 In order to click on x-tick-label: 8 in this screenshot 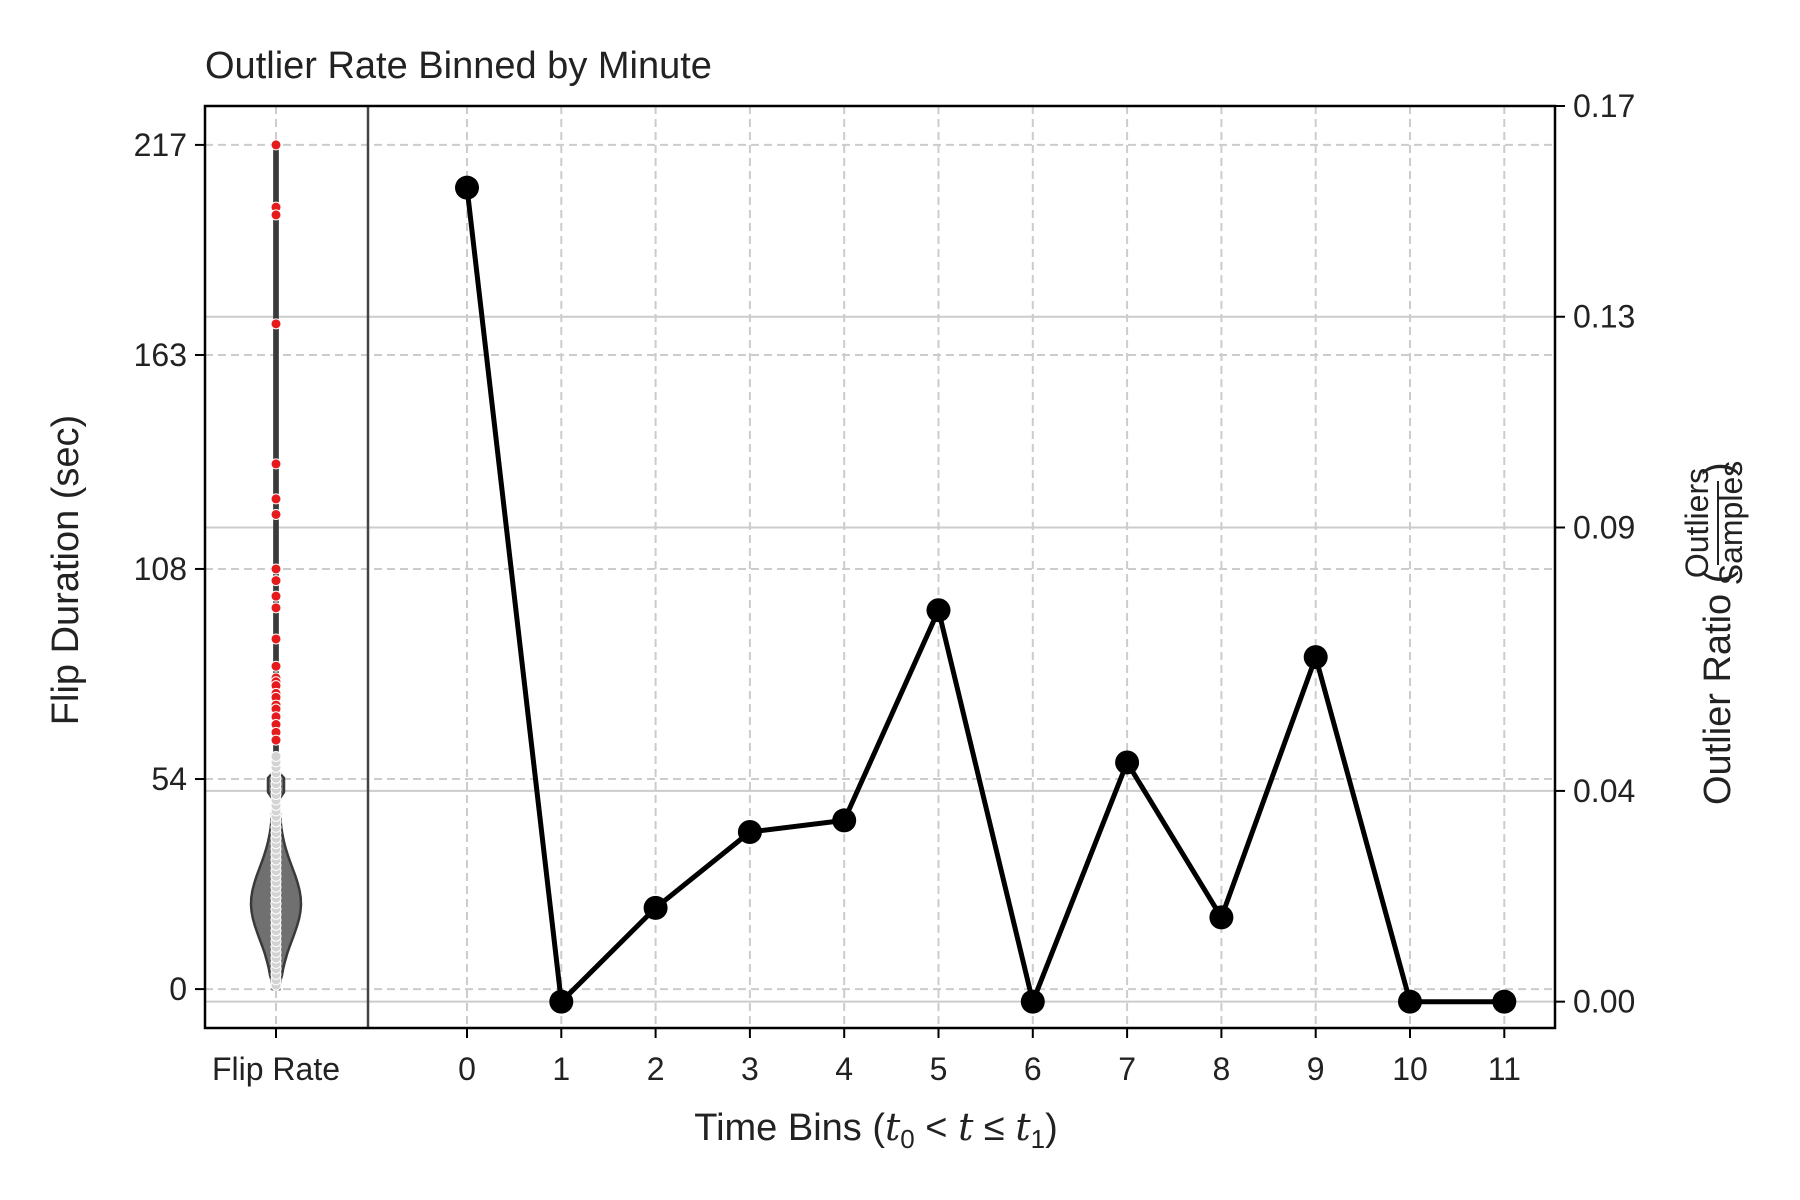, I will do `click(1222, 1069)`.